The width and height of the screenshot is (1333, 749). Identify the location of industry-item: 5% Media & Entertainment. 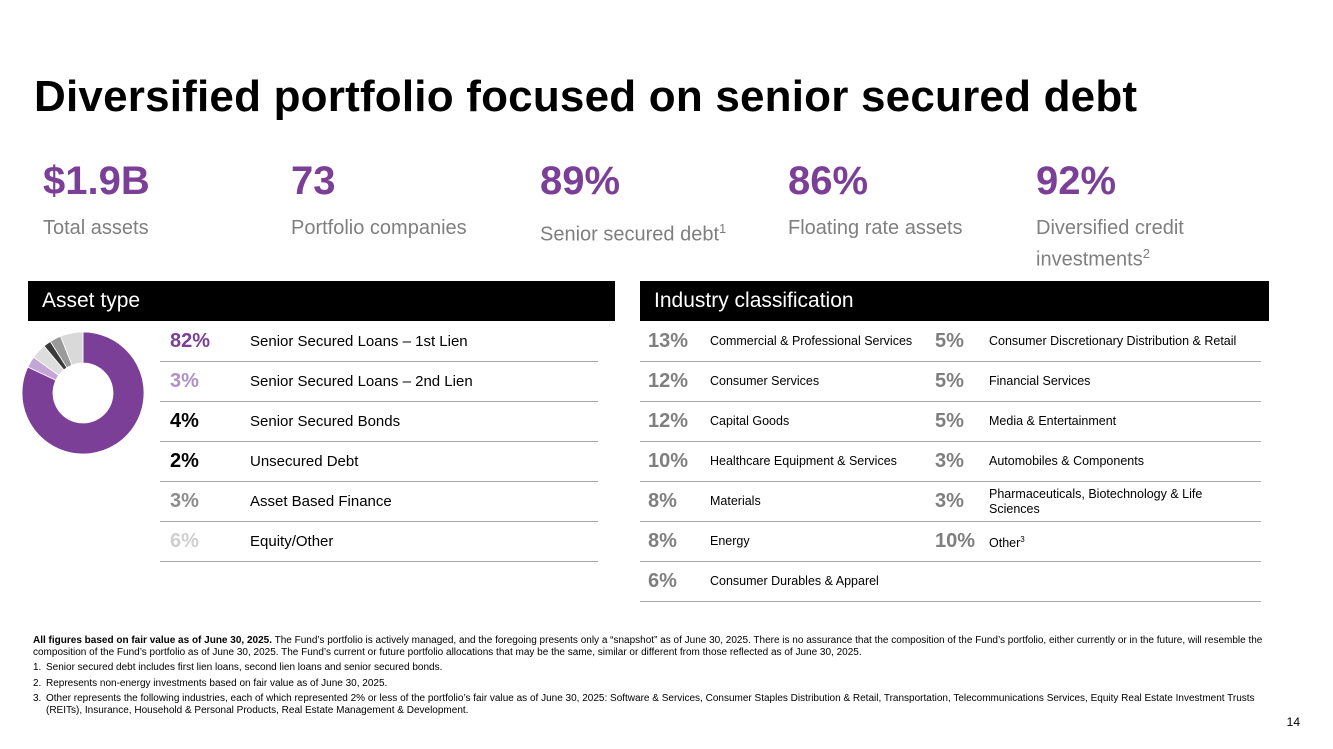
(1094, 421).